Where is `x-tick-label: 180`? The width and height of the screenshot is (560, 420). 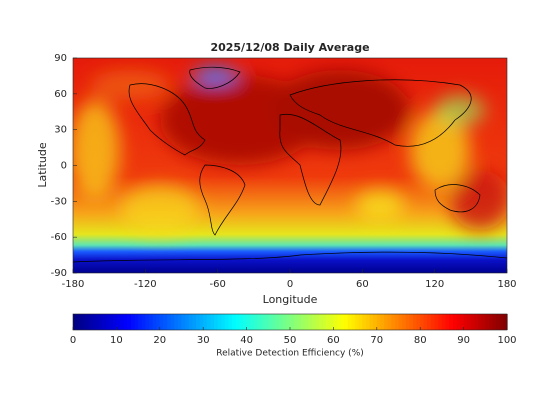
x-tick-label: 180 is located at coordinates (506, 284).